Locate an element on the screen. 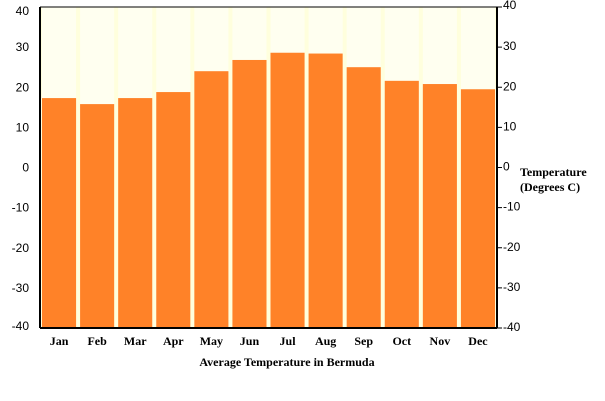 This screenshot has width=605, height=401. y-tick-label-right: 40 is located at coordinates (510, 6).